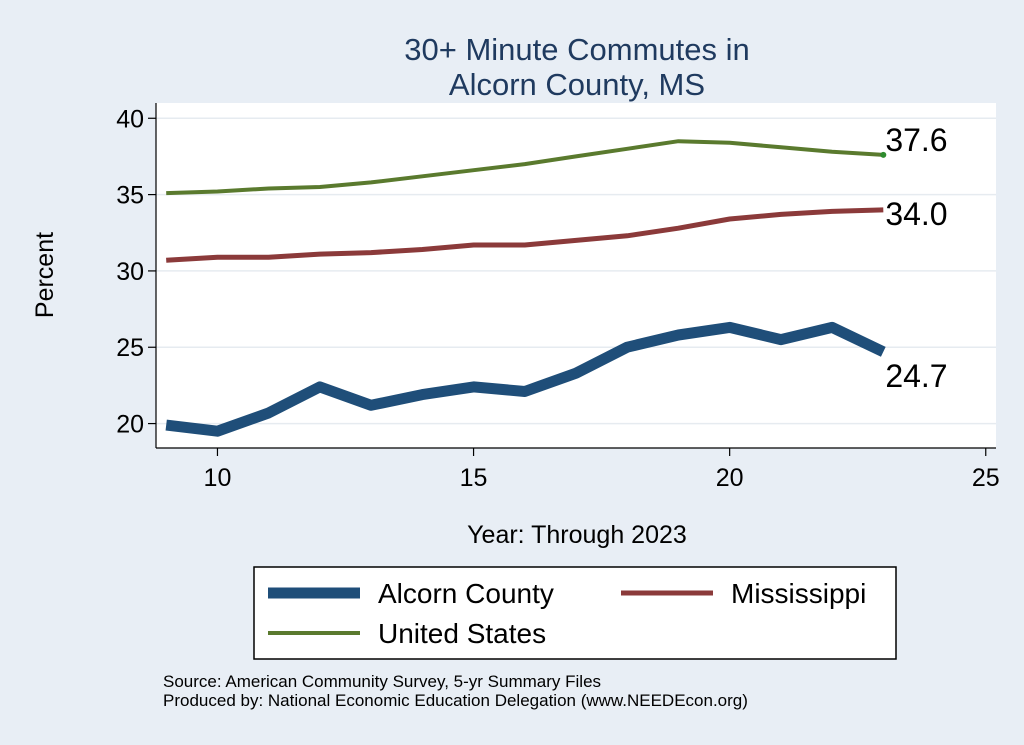 This screenshot has height=745, width=1024. I want to click on y-tick-label-25: 25, so click(130, 348).